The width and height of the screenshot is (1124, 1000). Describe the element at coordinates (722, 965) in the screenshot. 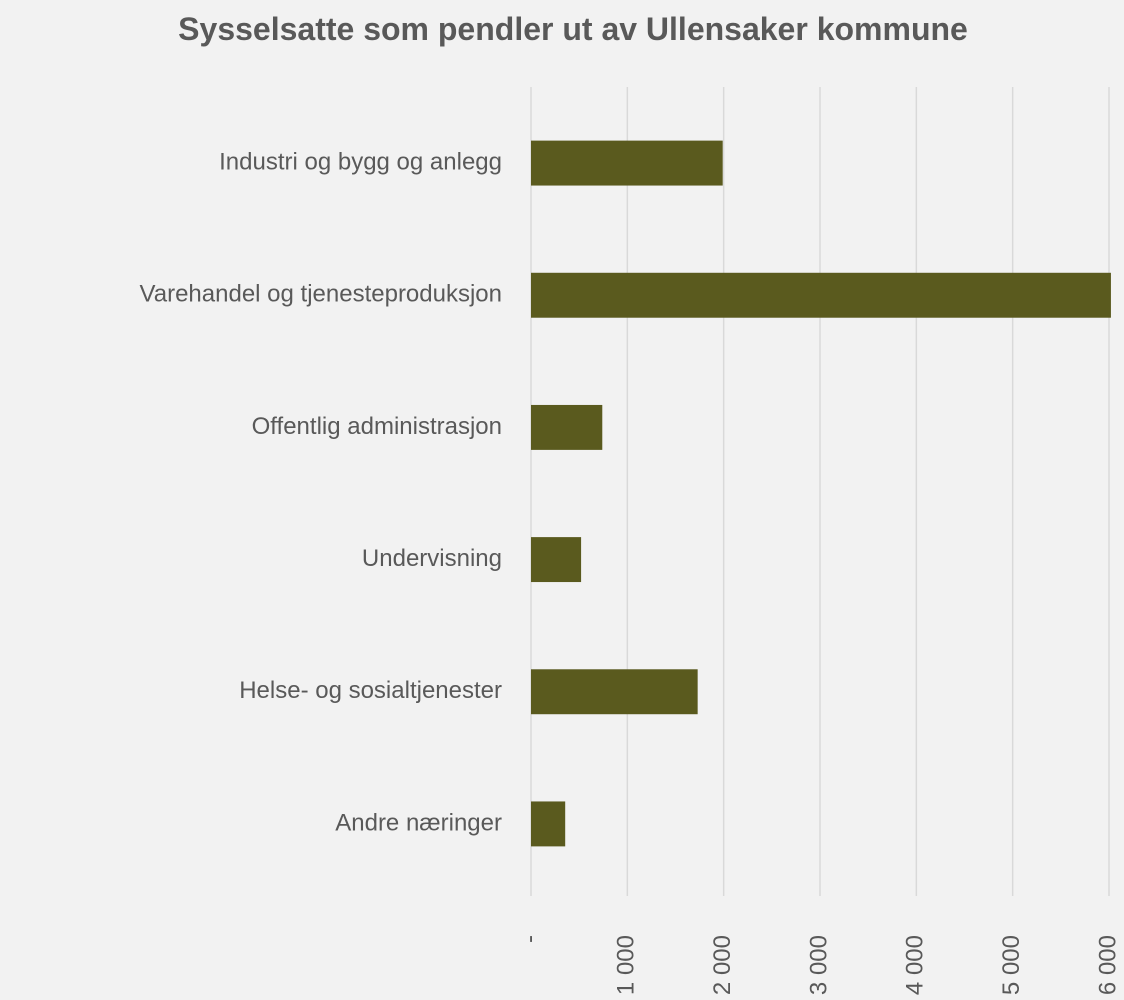

I see `x-tick-label: 2 000` at that location.